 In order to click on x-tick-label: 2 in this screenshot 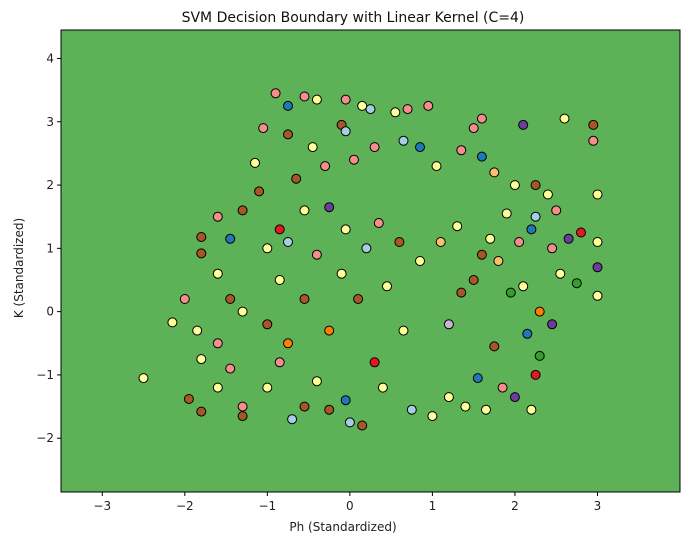, I will do `click(515, 506)`.